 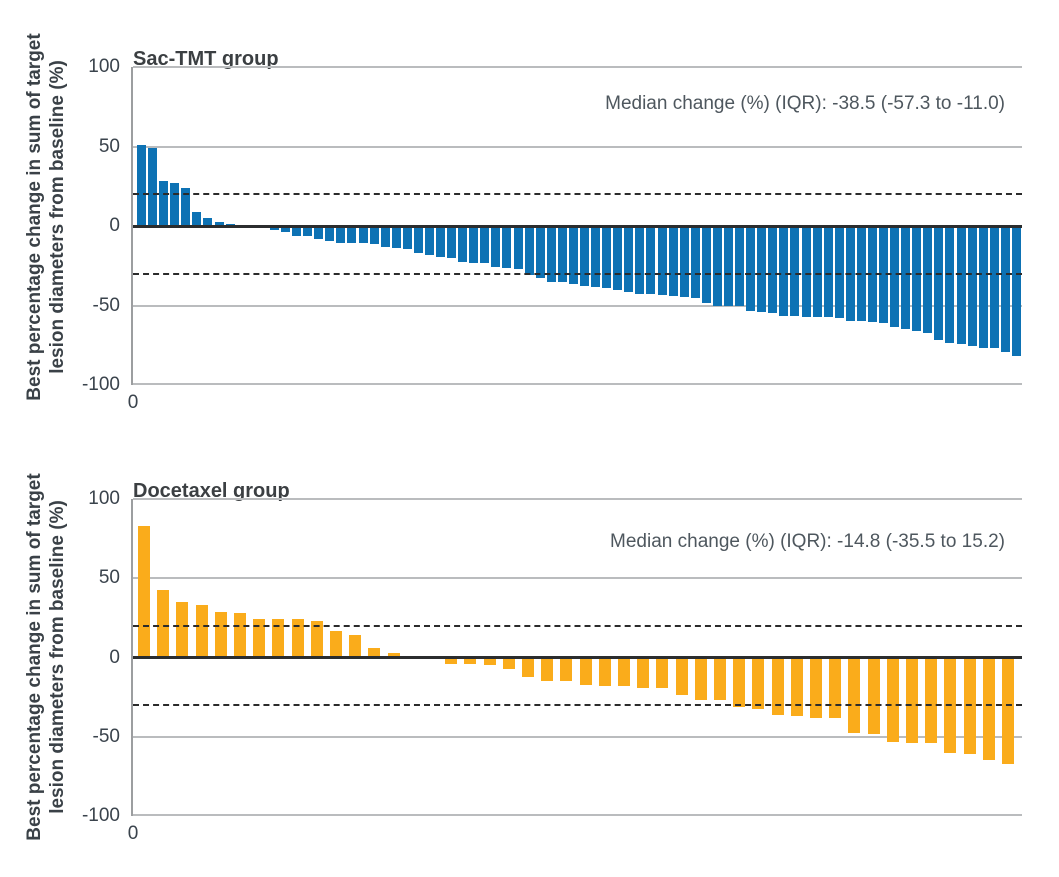 I want to click on reference-dashed-line, so click(x=577, y=625).